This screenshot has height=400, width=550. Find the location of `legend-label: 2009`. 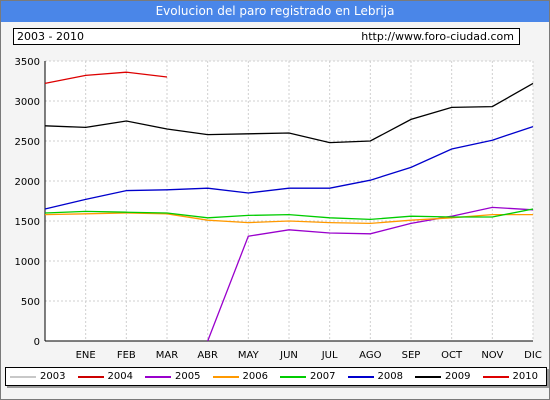

legend-label: 2009 is located at coordinates (458, 376).